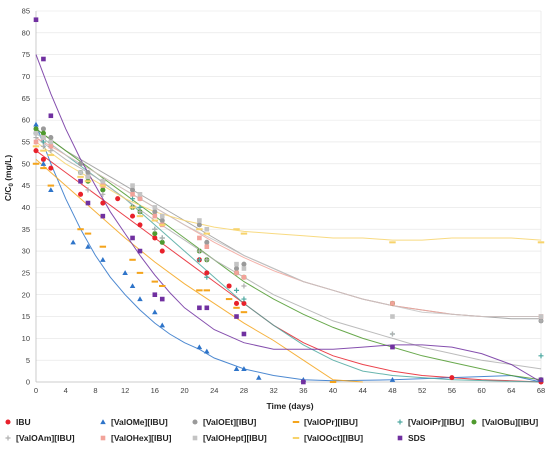  Describe the element at coordinates (244, 390) in the screenshot. I see `x-tick-label: 28` at that location.